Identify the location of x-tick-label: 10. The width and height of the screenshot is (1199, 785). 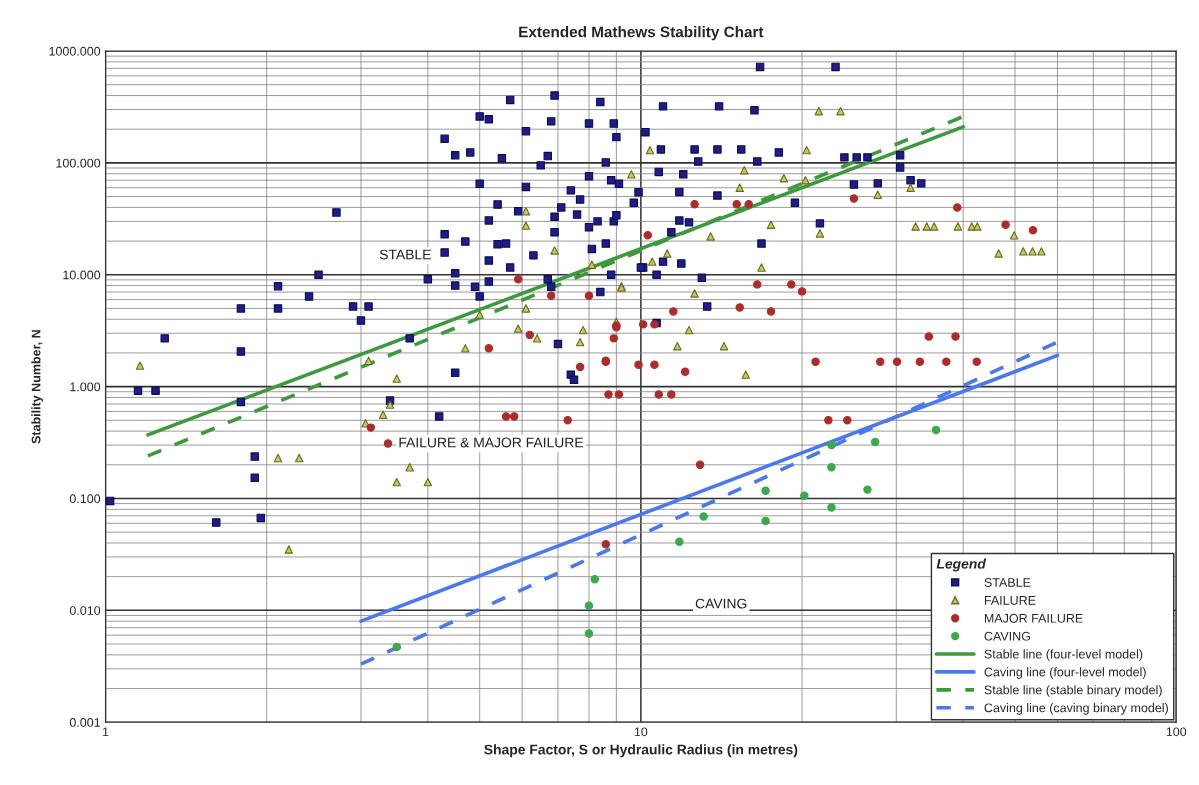
(641, 732).